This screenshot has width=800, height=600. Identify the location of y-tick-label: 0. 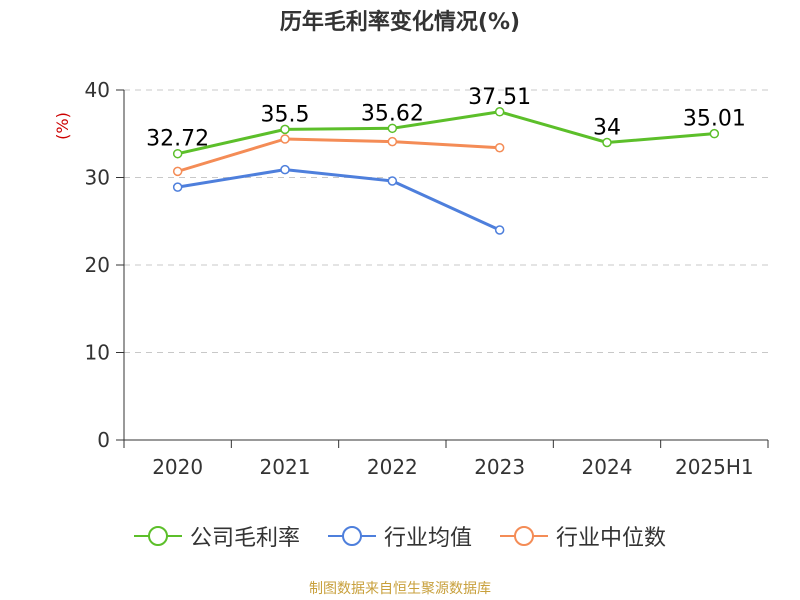
(103, 440).